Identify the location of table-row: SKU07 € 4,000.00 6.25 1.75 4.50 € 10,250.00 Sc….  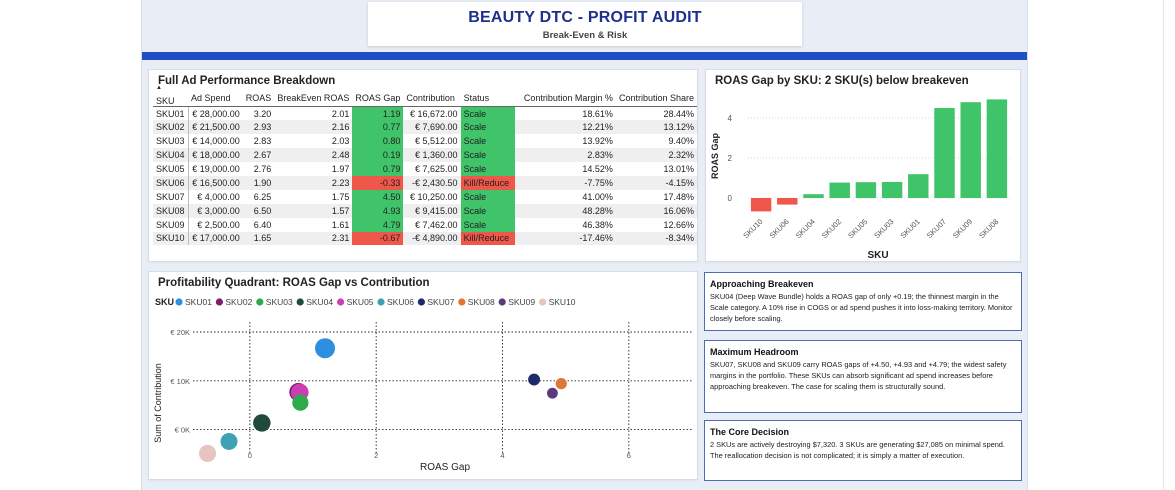
(425, 196).